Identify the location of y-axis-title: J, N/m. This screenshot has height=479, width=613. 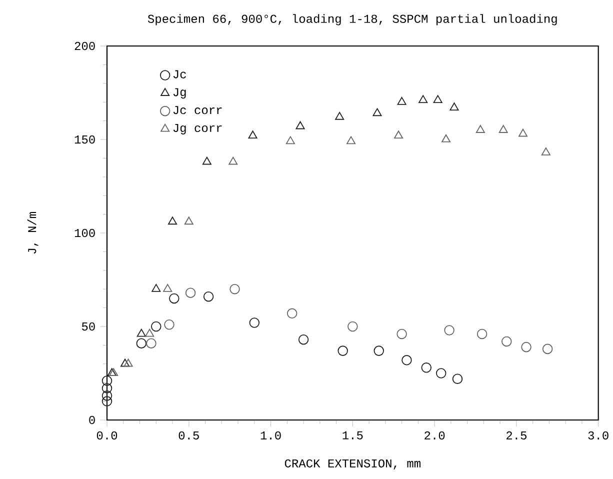
(32, 233).